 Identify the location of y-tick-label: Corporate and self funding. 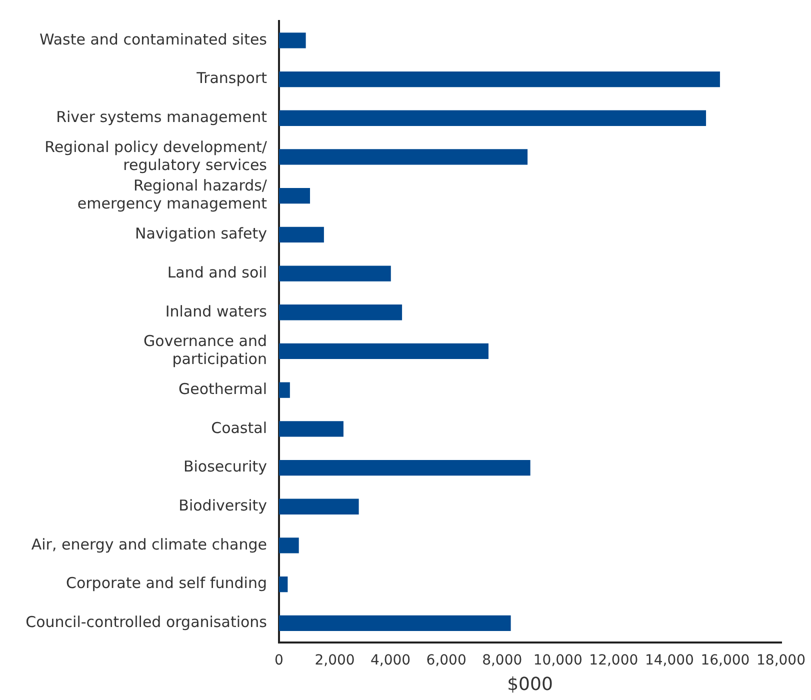
(166, 583).